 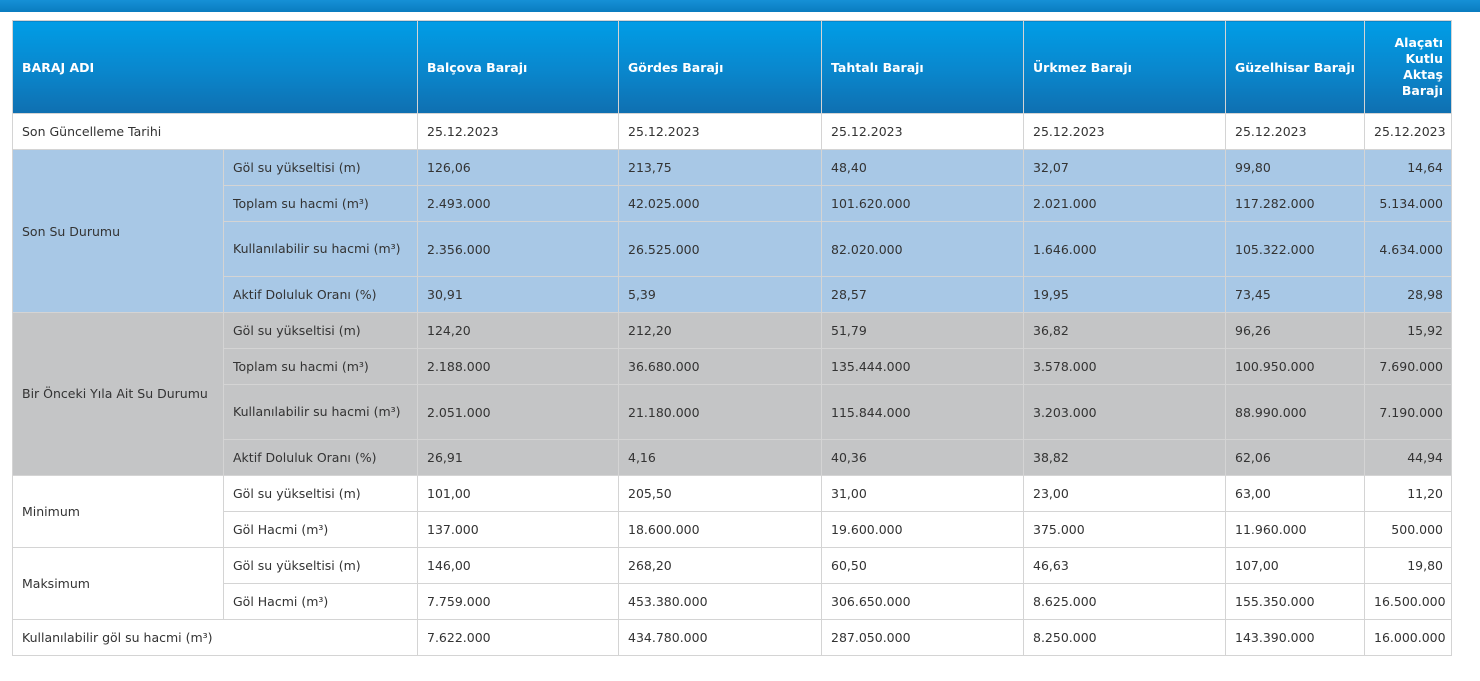 I want to click on table-cell: 5.134.000, so click(x=1408, y=203).